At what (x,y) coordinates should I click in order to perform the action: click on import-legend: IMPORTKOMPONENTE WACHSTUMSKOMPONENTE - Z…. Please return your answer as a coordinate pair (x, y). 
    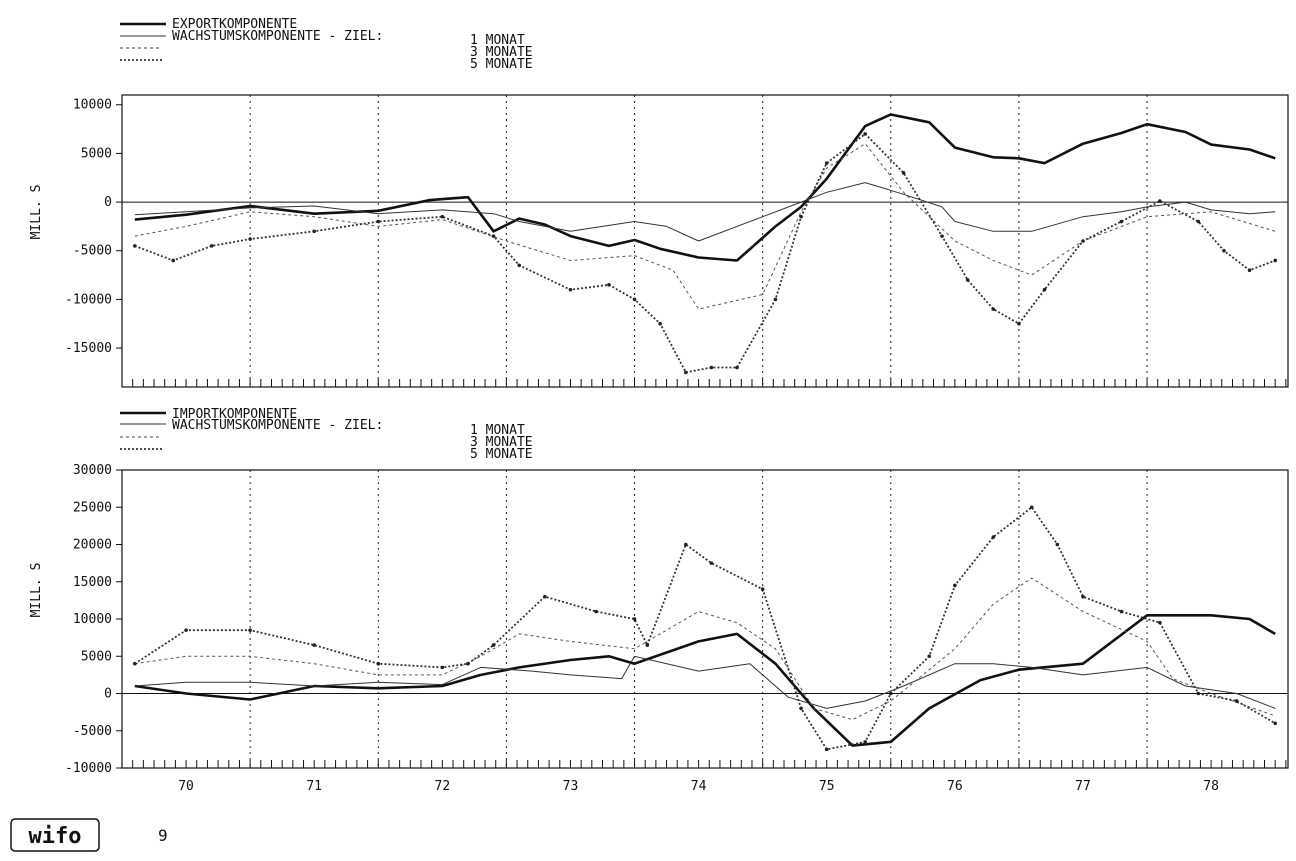
    Looking at the image, I should click on (326, 434).